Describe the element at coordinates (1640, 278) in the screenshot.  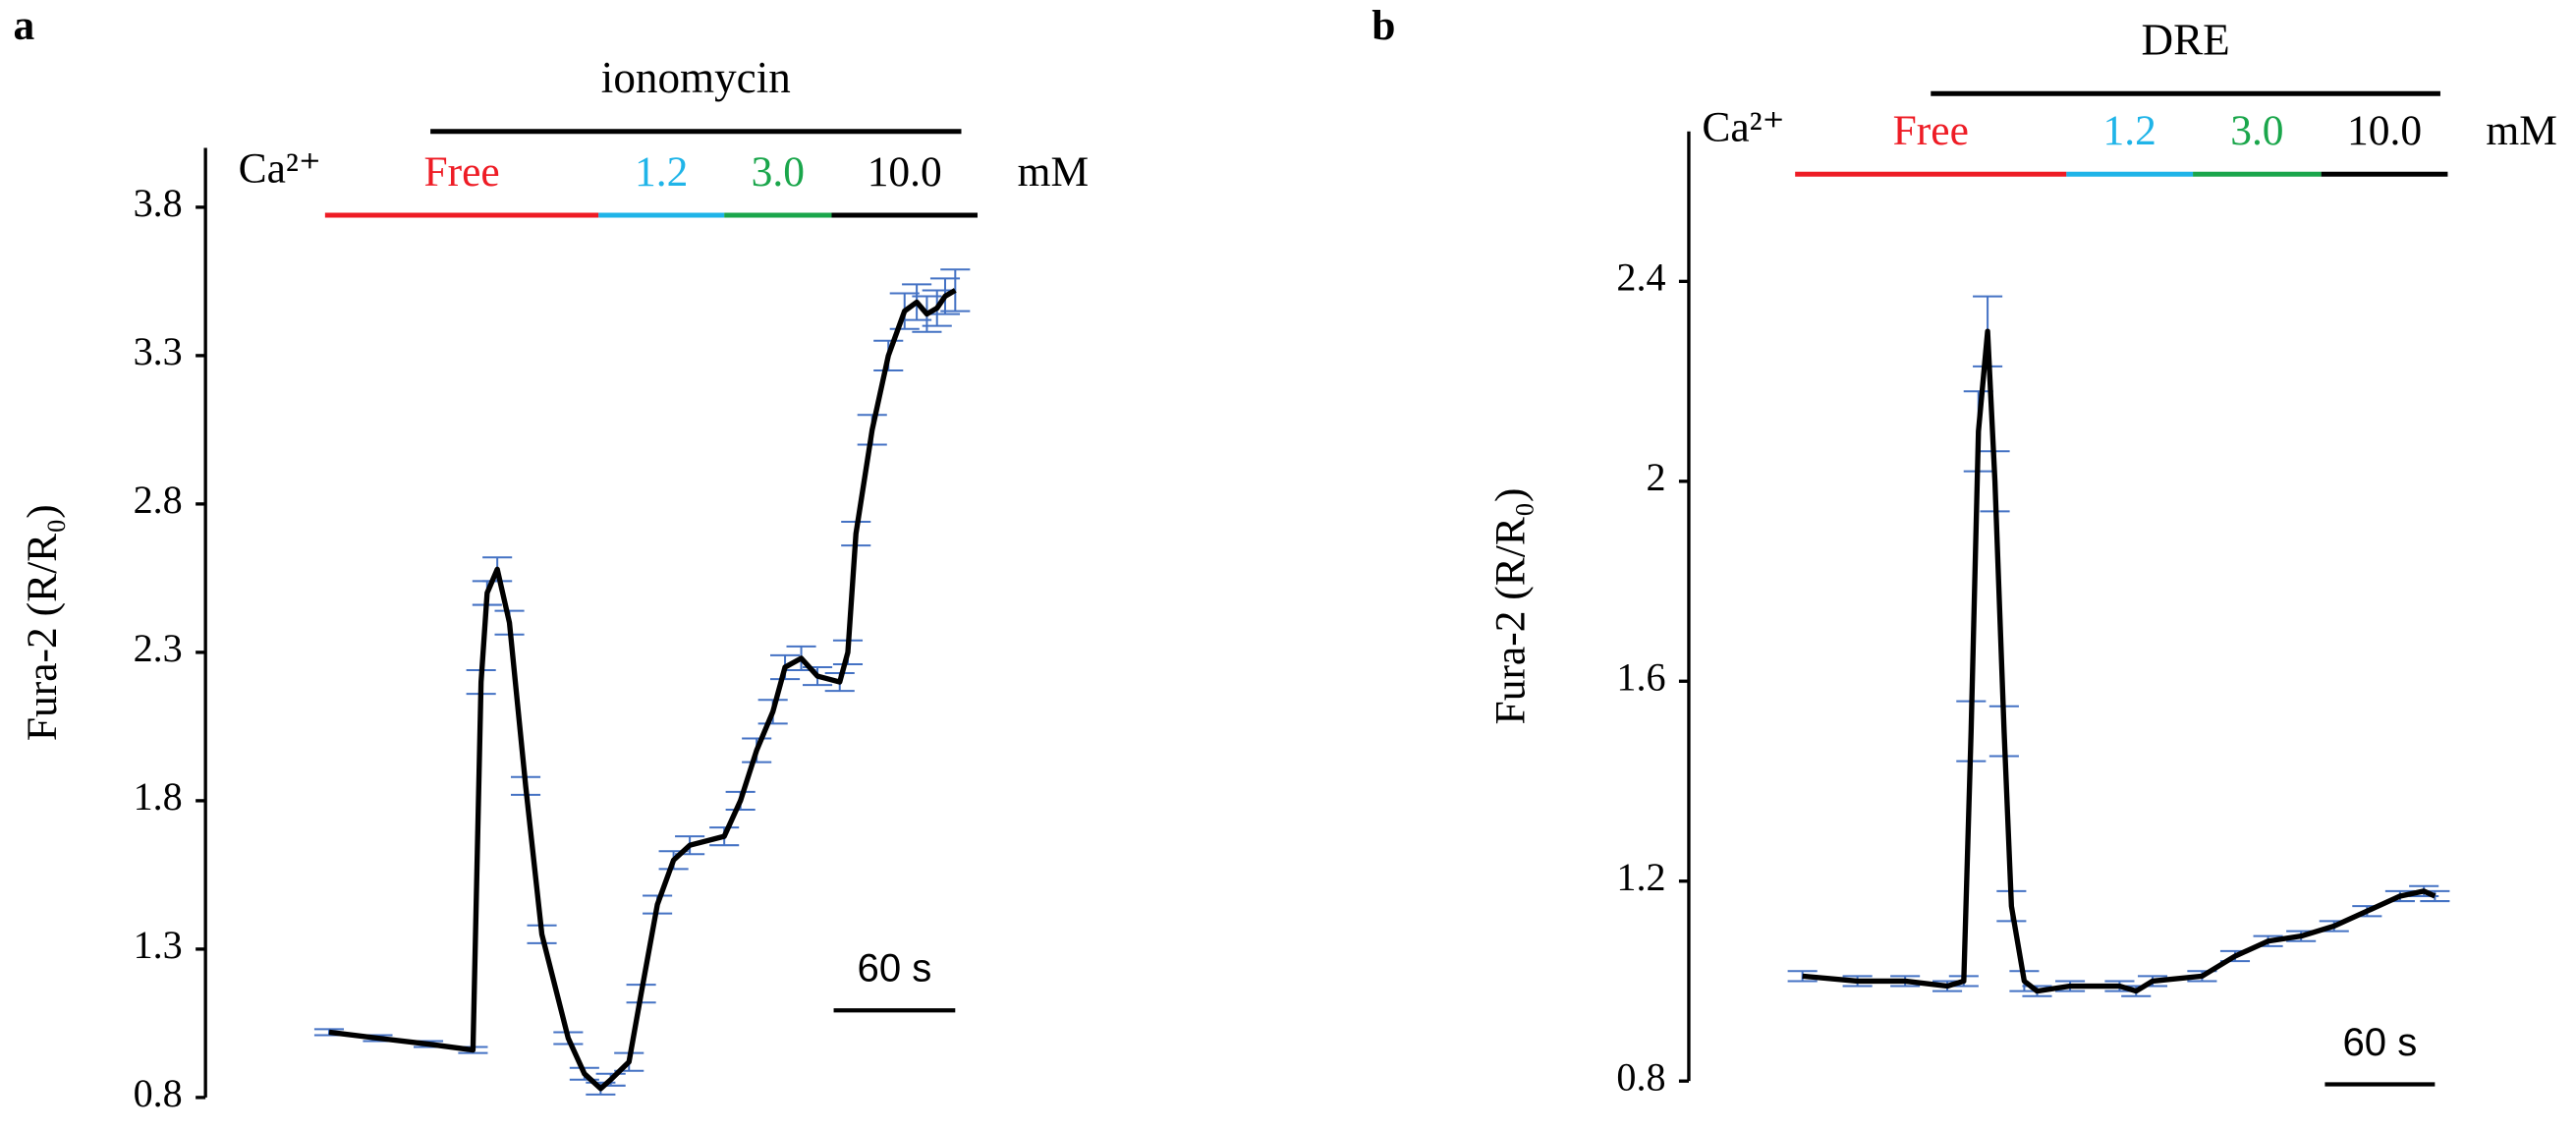
I see `y-tick-label: 2.4` at that location.